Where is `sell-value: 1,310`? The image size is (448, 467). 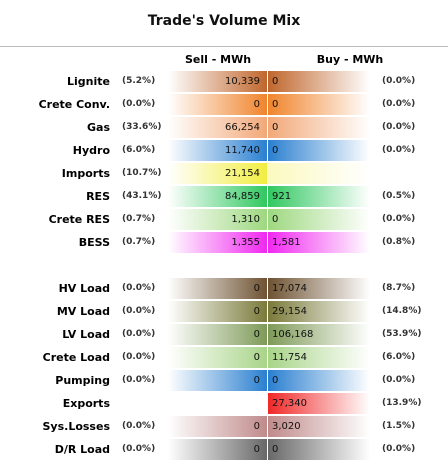 sell-value: 1,310 is located at coordinates (245, 219).